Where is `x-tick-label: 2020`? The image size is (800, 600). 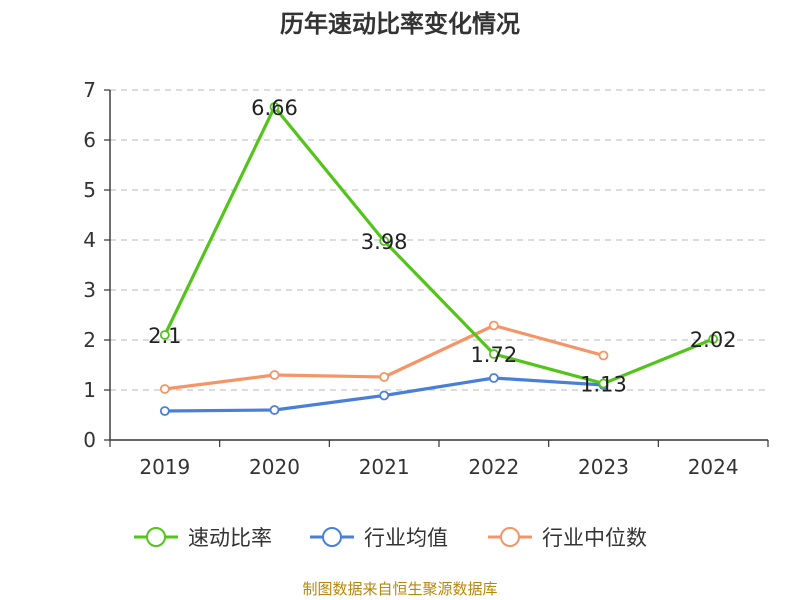
x-tick-label: 2020 is located at coordinates (274, 467).